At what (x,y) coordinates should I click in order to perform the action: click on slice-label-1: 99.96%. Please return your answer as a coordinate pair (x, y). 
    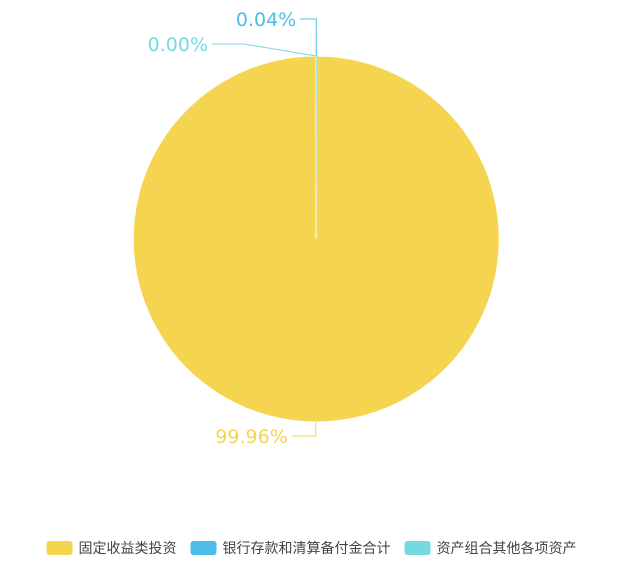
    Looking at the image, I should click on (251, 437).